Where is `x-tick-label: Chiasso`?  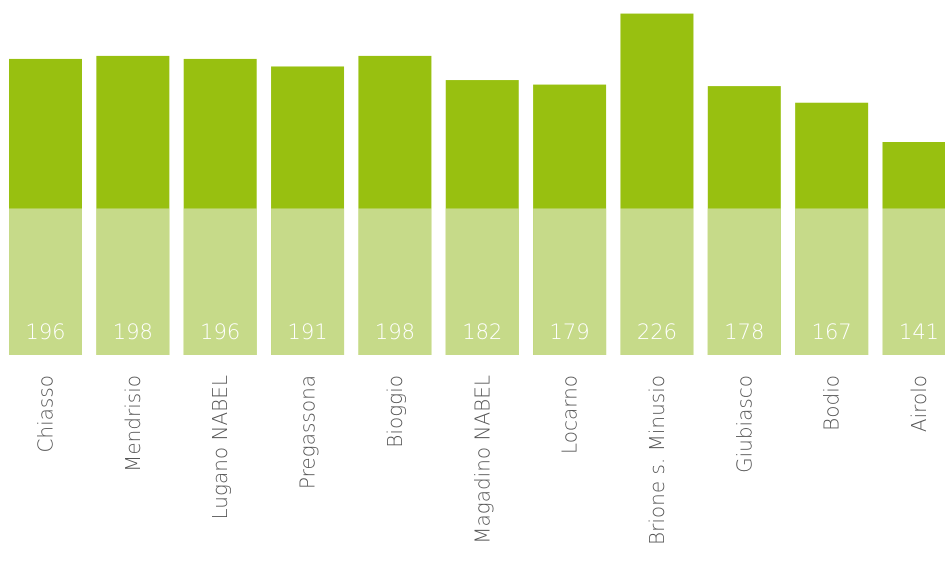
x-tick-label: Chiasso is located at coordinates (46, 414).